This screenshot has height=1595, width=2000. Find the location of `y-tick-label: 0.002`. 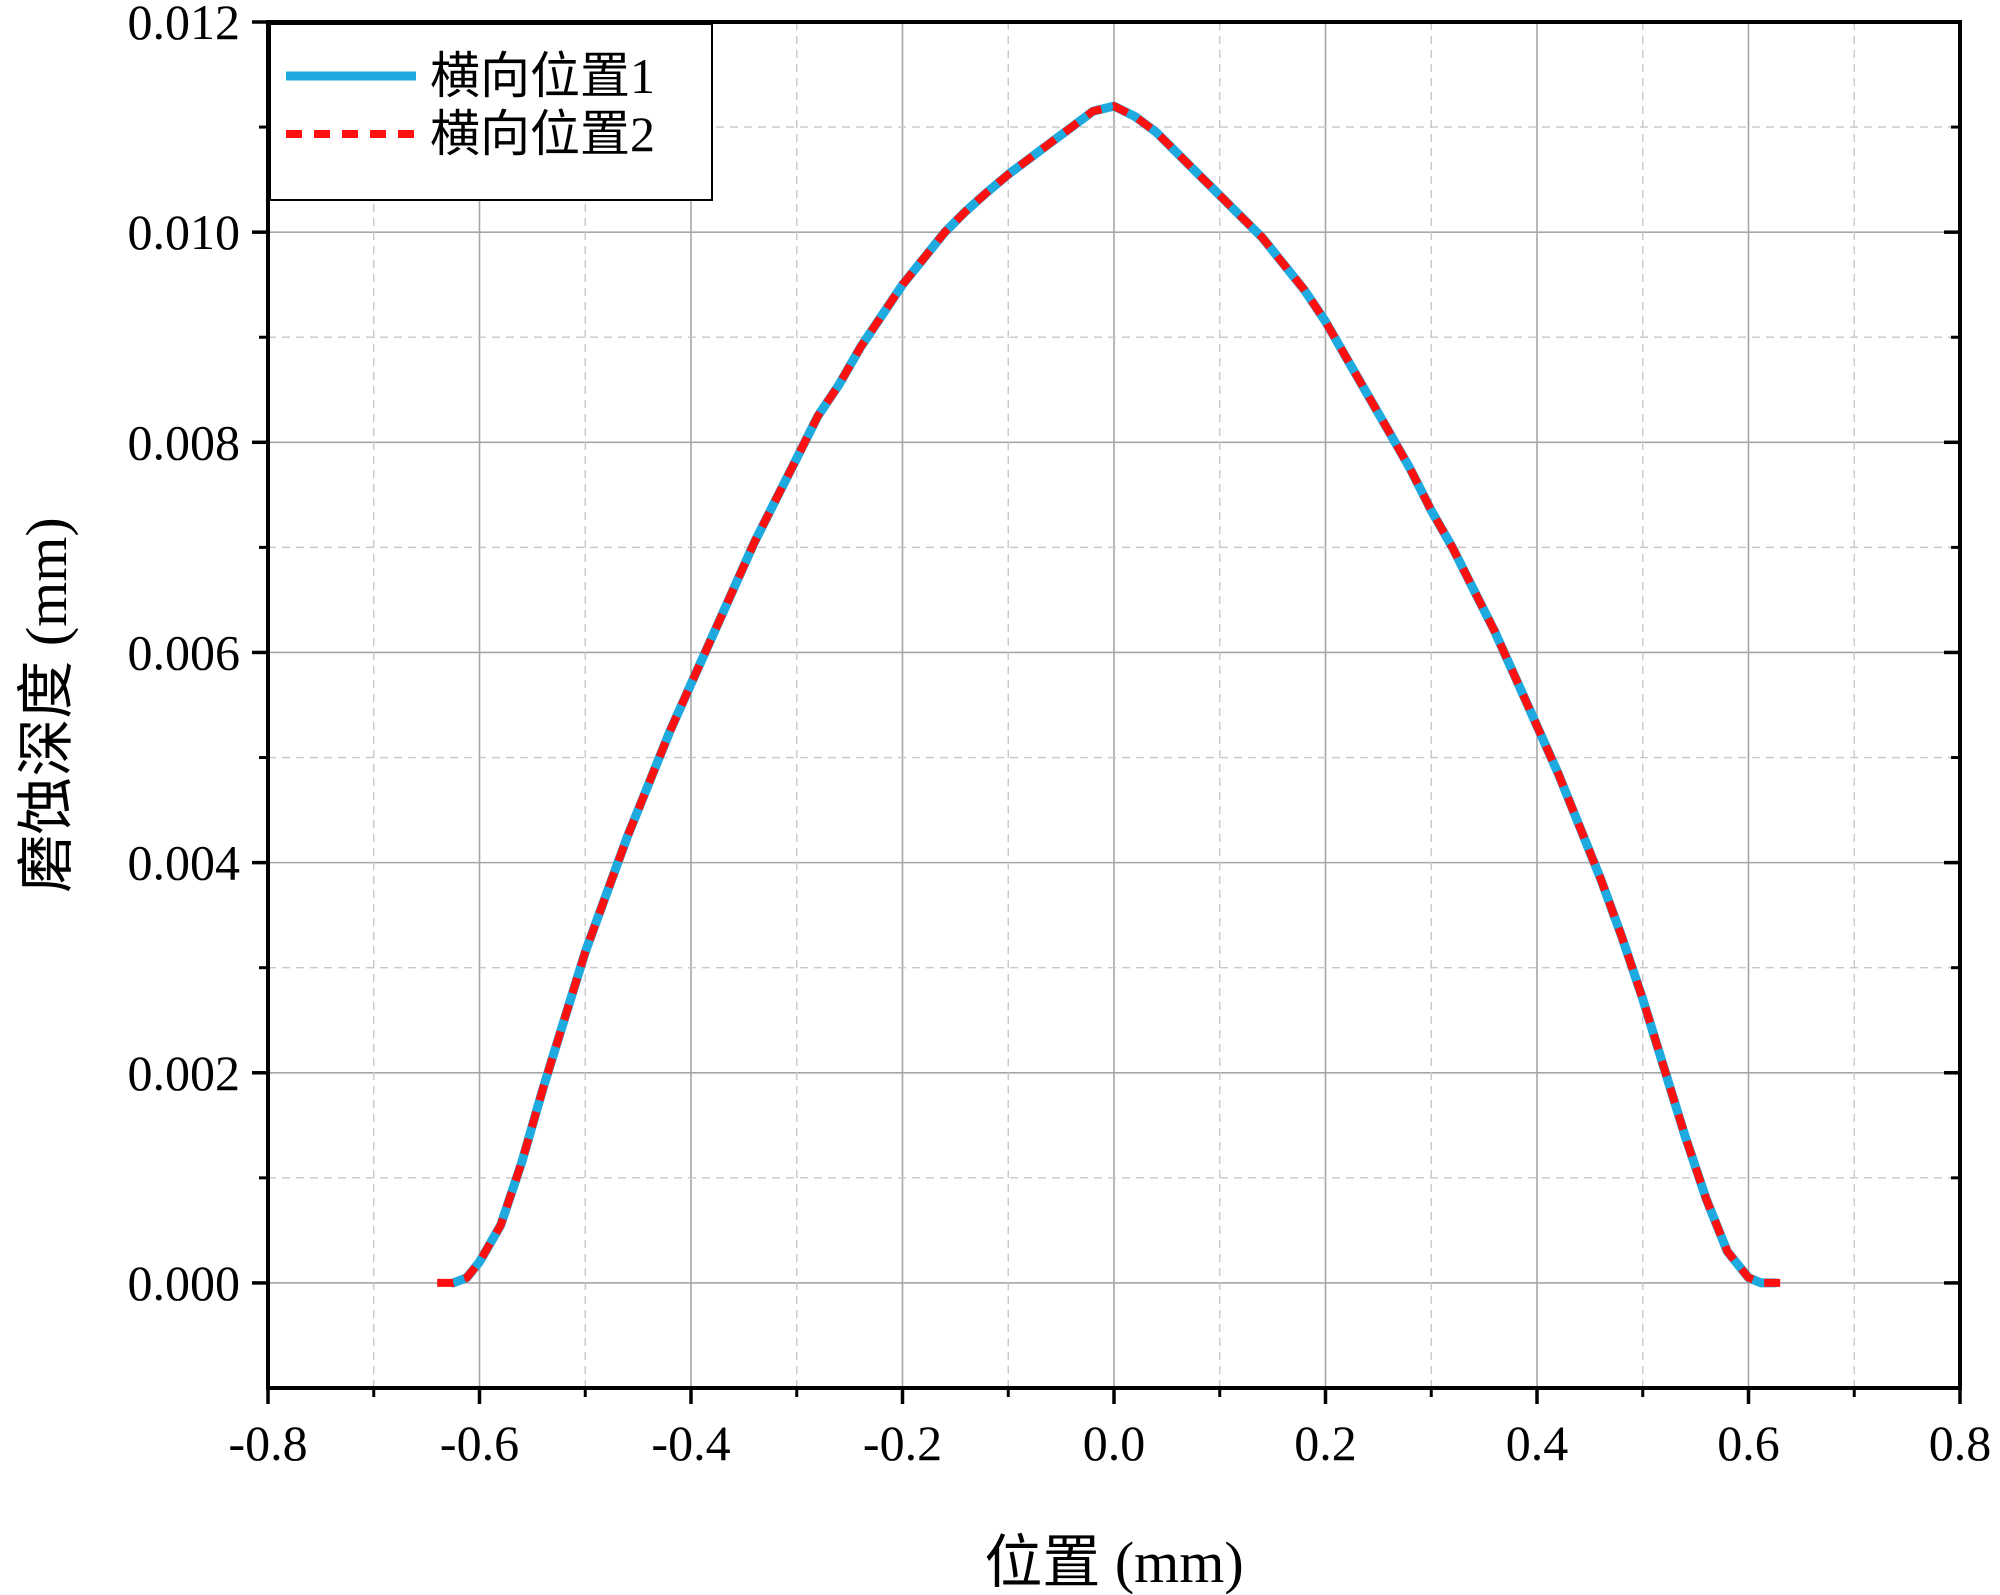

y-tick-label: 0.002 is located at coordinates (184, 1073).